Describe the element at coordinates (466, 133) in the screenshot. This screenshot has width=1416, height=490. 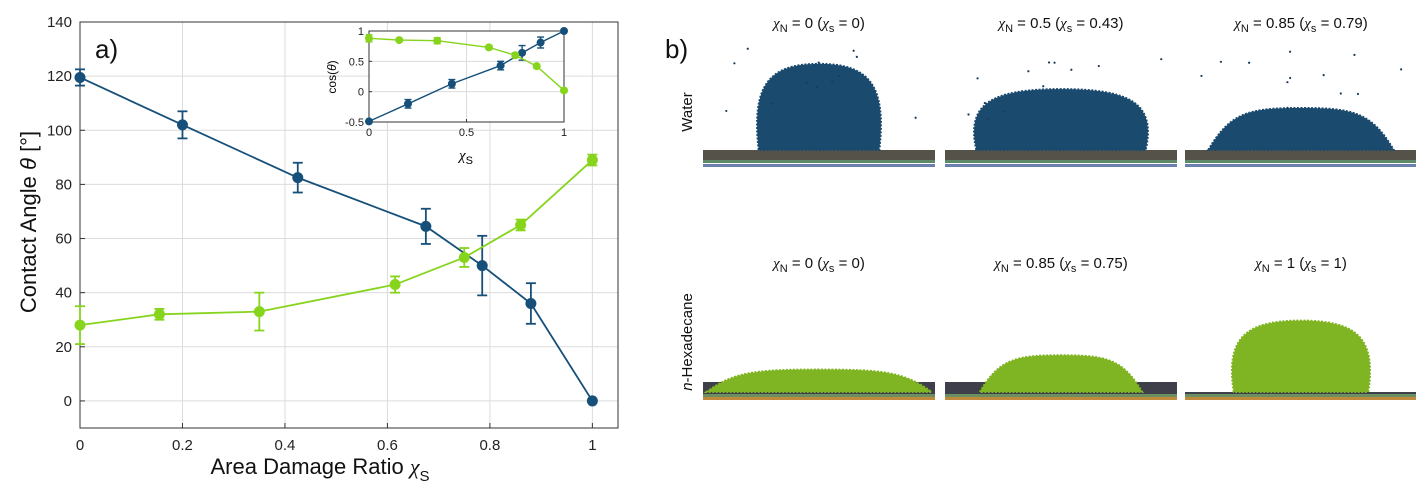
I see `inset-x-tick-label: 0.5` at that location.